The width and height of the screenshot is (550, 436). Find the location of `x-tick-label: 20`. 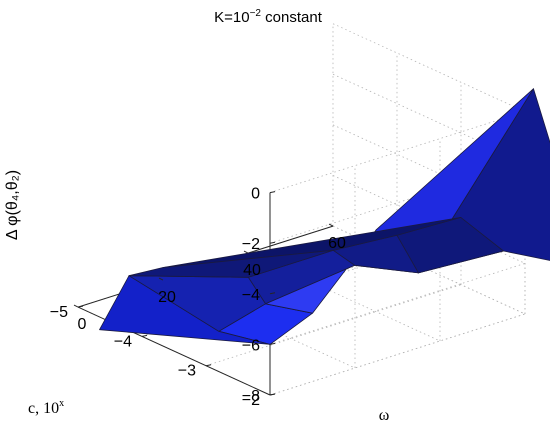

x-tick-label: 20 is located at coordinates (167, 297).